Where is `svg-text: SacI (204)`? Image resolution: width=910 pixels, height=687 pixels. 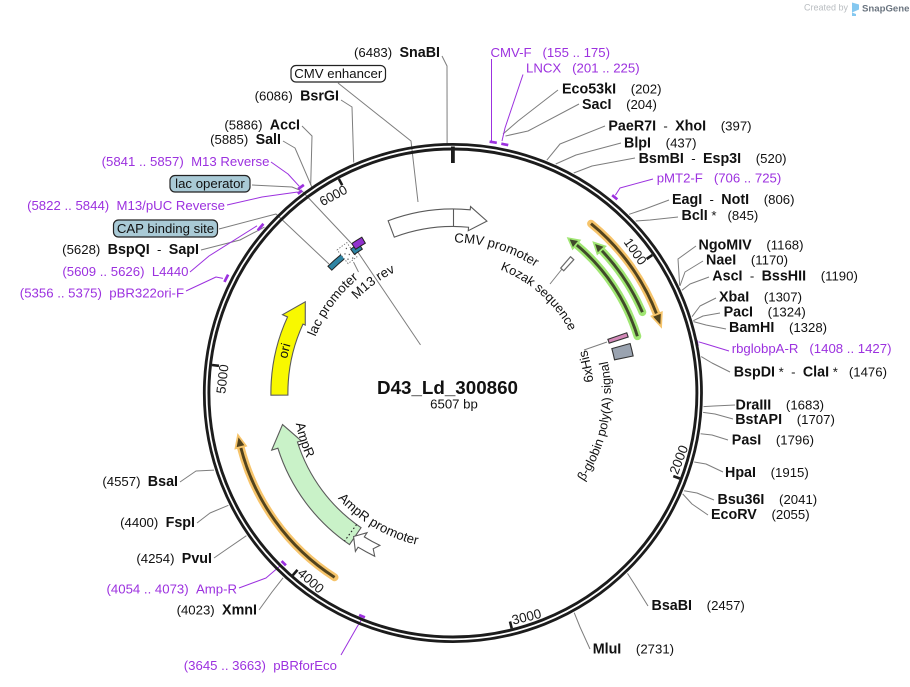
svg-text: SacI (204) is located at coordinates (619, 105).